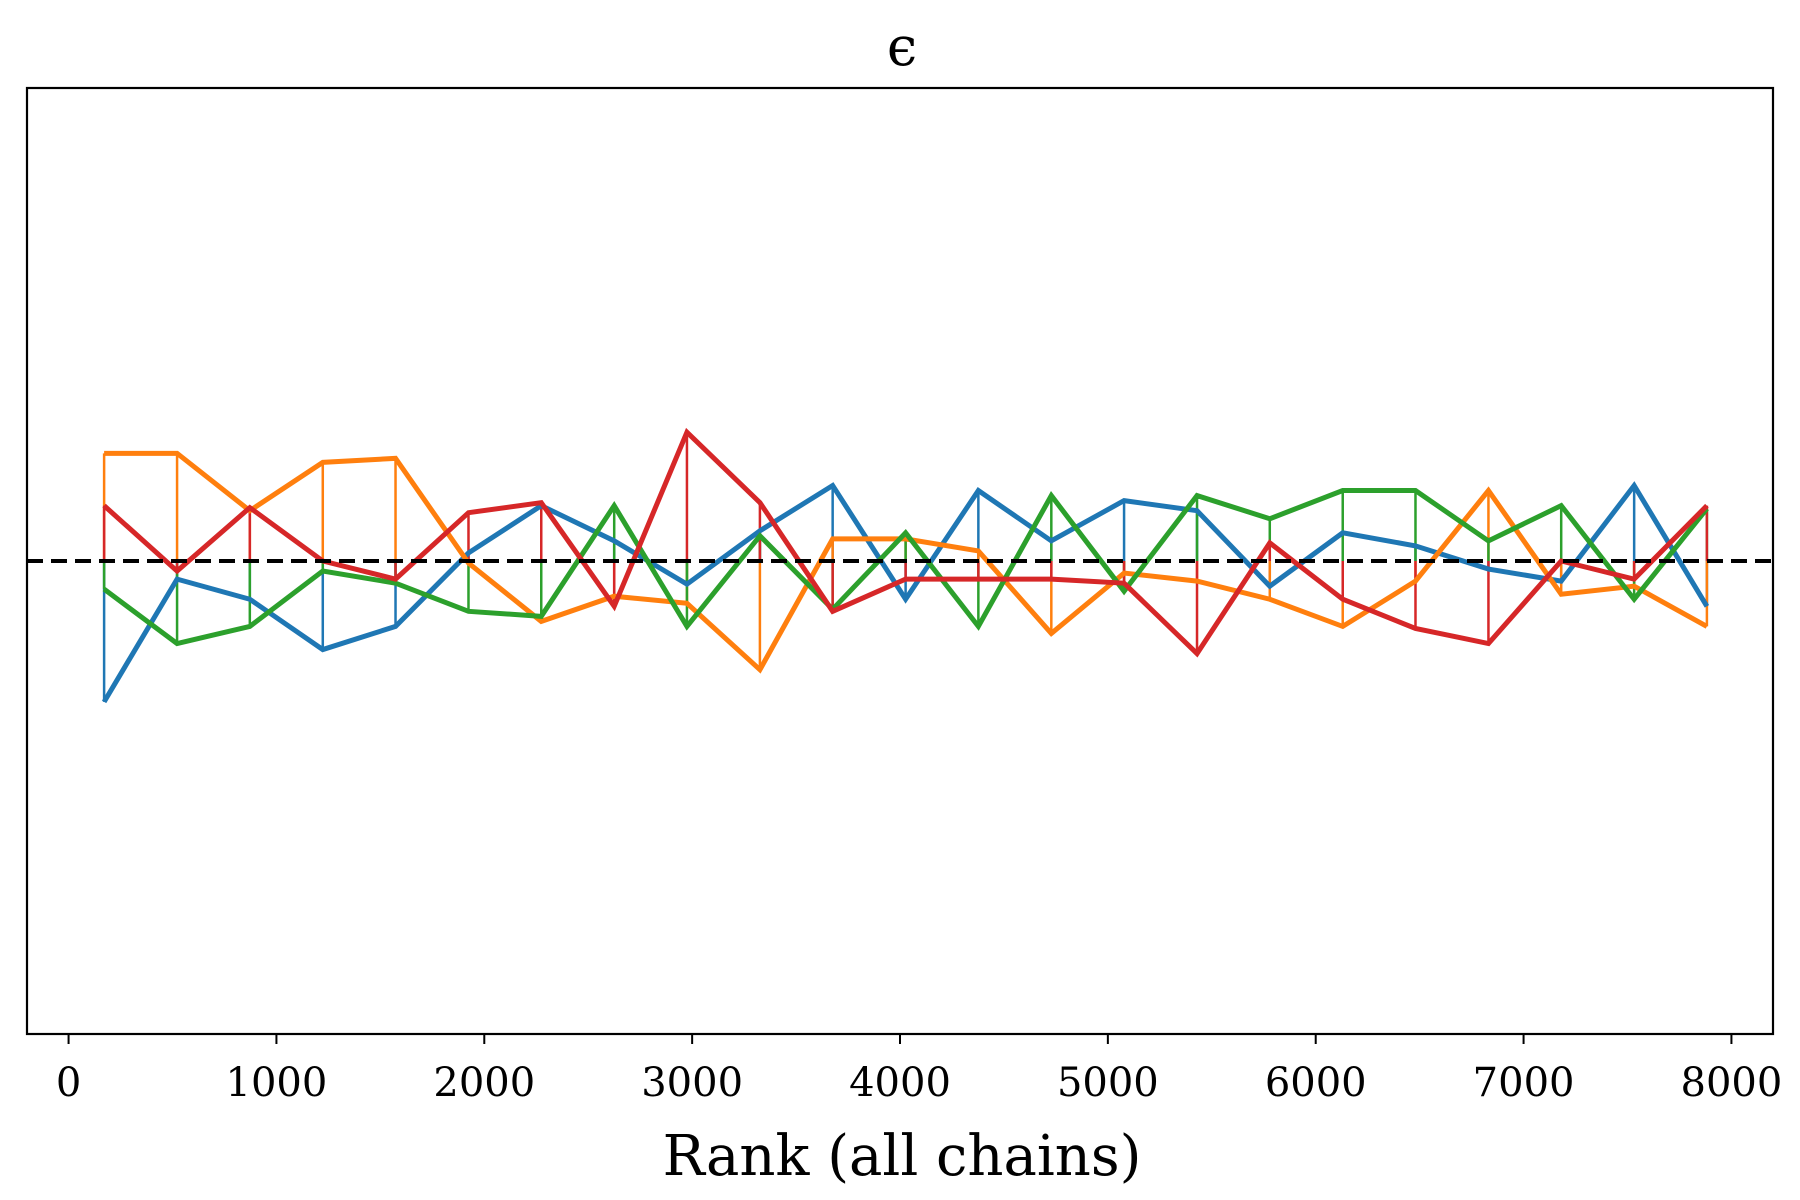  Describe the element at coordinates (902, 46) in the screenshot. I see `chart-title: ϵ` at that location.